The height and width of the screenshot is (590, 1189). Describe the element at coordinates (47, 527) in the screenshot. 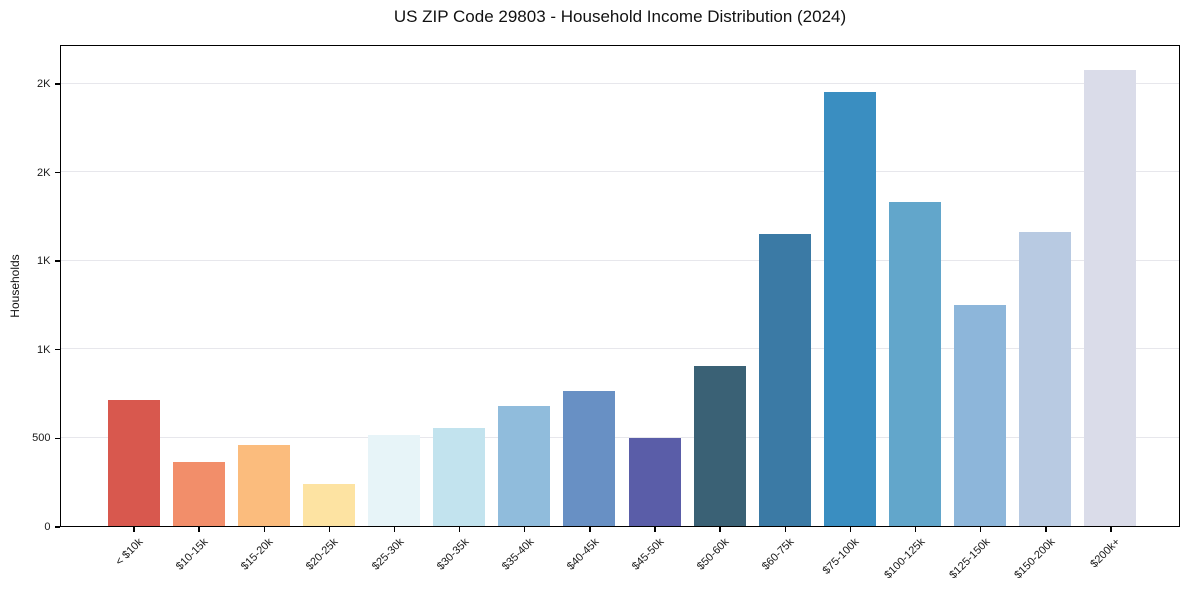

I see `y-tick-label: 0` at that location.